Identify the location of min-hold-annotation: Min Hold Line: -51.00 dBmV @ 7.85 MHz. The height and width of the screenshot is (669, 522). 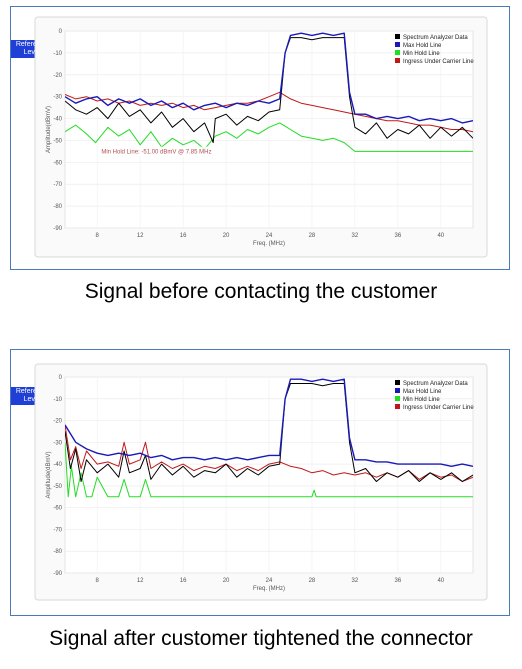
(156, 153).